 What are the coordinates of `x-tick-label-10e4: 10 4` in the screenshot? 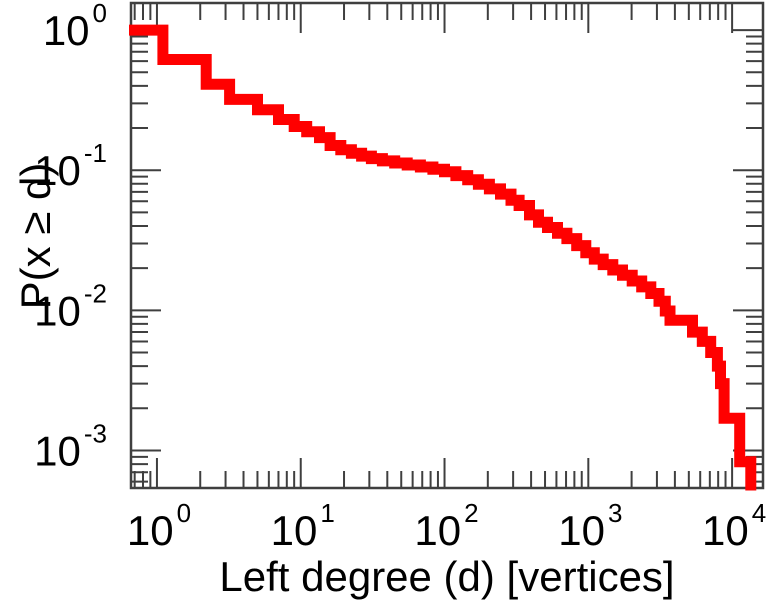 It's located at (734, 526).